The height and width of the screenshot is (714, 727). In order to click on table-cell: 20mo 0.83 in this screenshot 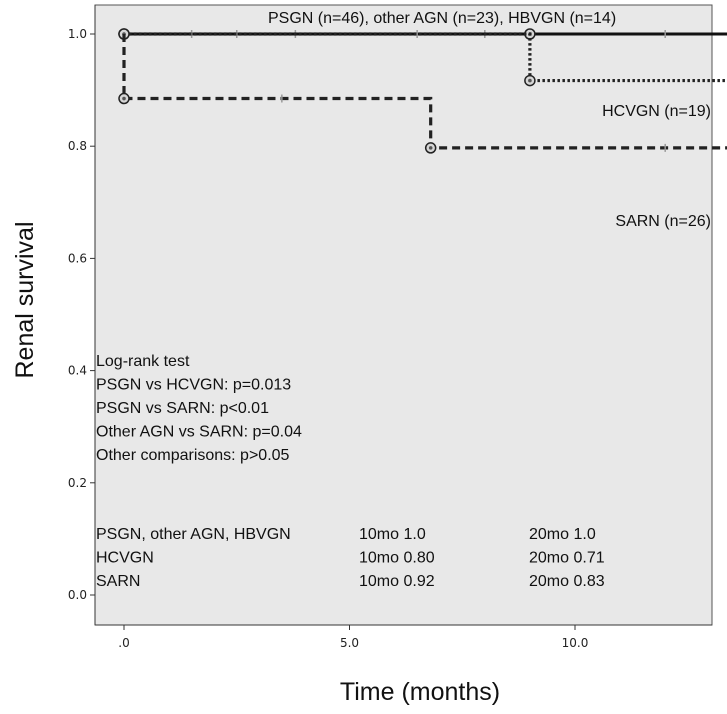, I will do `click(567, 581)`.